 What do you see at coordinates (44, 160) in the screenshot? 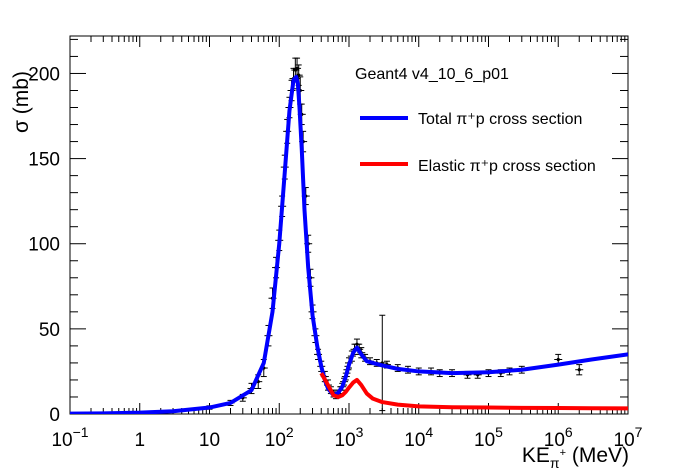
I see `y-tick-label: 150` at bounding box center [44, 160].